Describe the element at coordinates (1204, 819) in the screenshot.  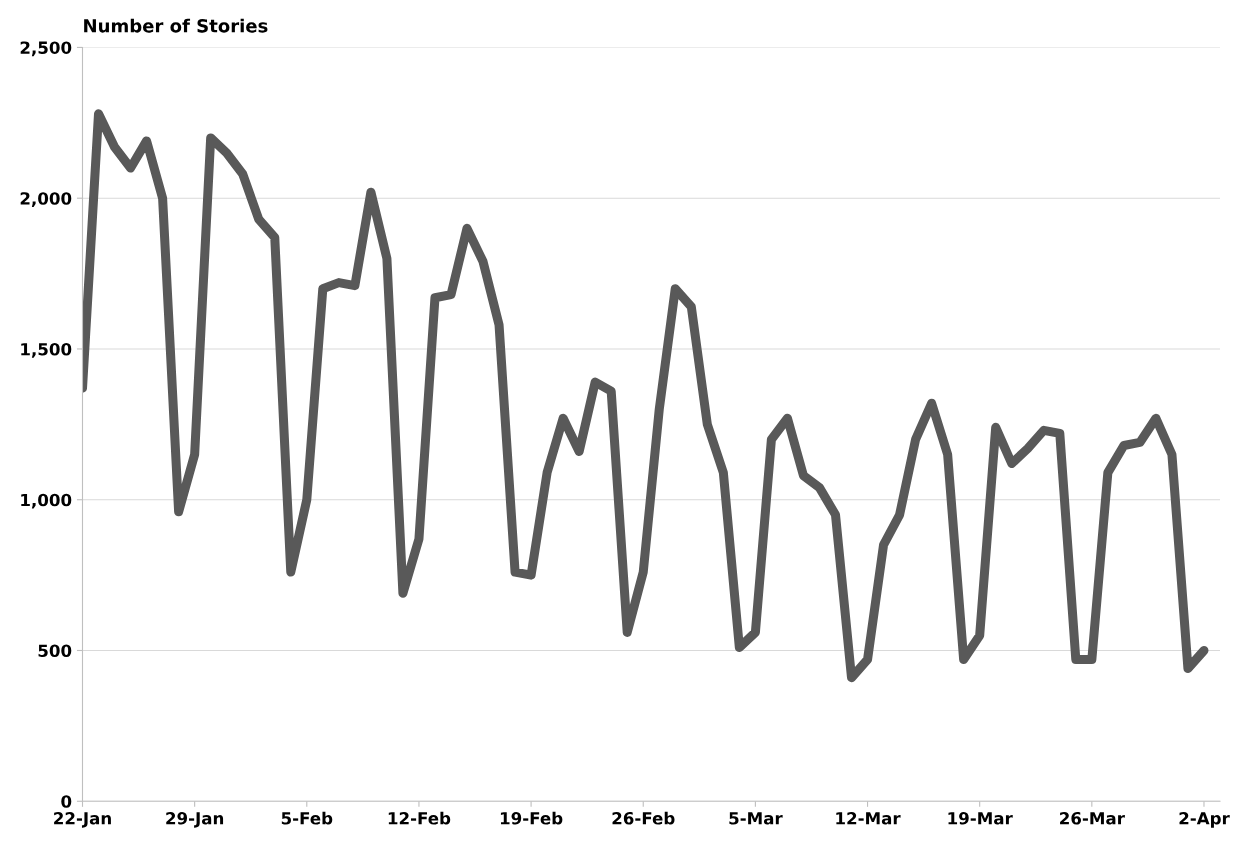
I see `x-tick-label: 2-Apr` at that location.